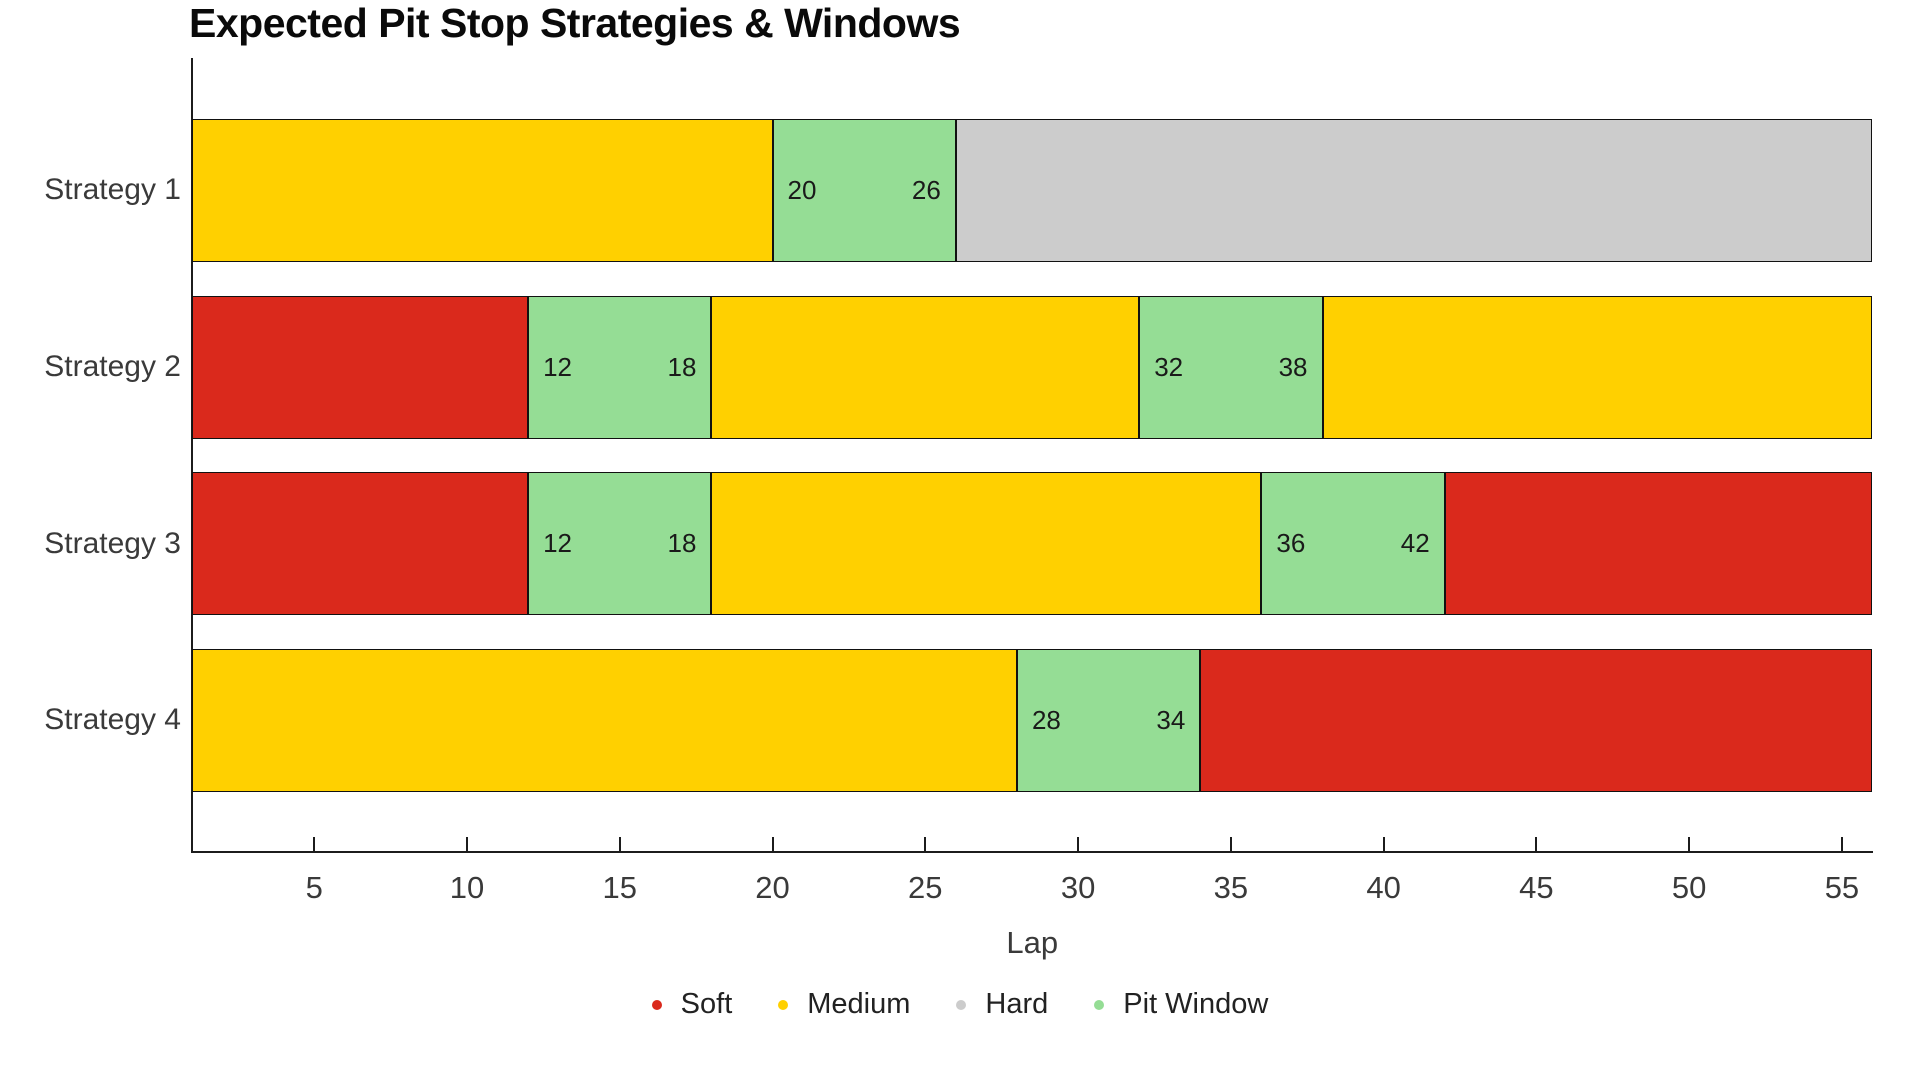 Image resolution: width=1920 pixels, height=1080 pixels. What do you see at coordinates (467, 887) in the screenshot?
I see `x-tick-label: 10` at bounding box center [467, 887].